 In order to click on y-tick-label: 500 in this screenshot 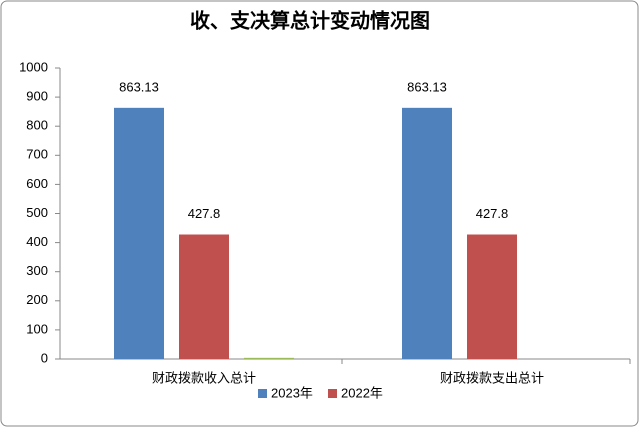, I will do `click(37, 212)`.